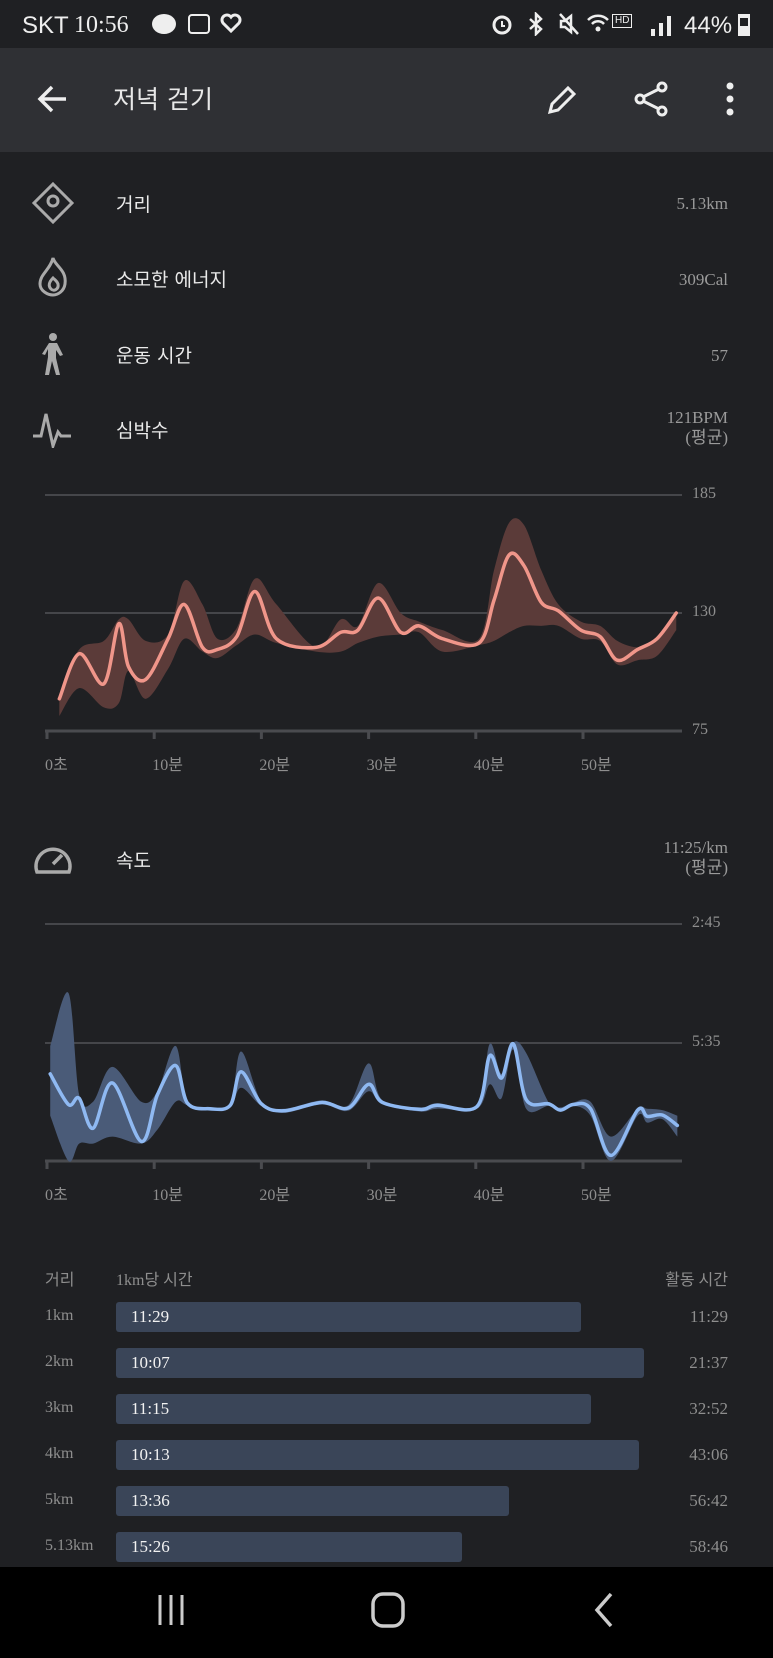 This screenshot has width=773, height=1658. Describe the element at coordinates (569, 24) in the screenshot. I see `mute-icon` at that location.